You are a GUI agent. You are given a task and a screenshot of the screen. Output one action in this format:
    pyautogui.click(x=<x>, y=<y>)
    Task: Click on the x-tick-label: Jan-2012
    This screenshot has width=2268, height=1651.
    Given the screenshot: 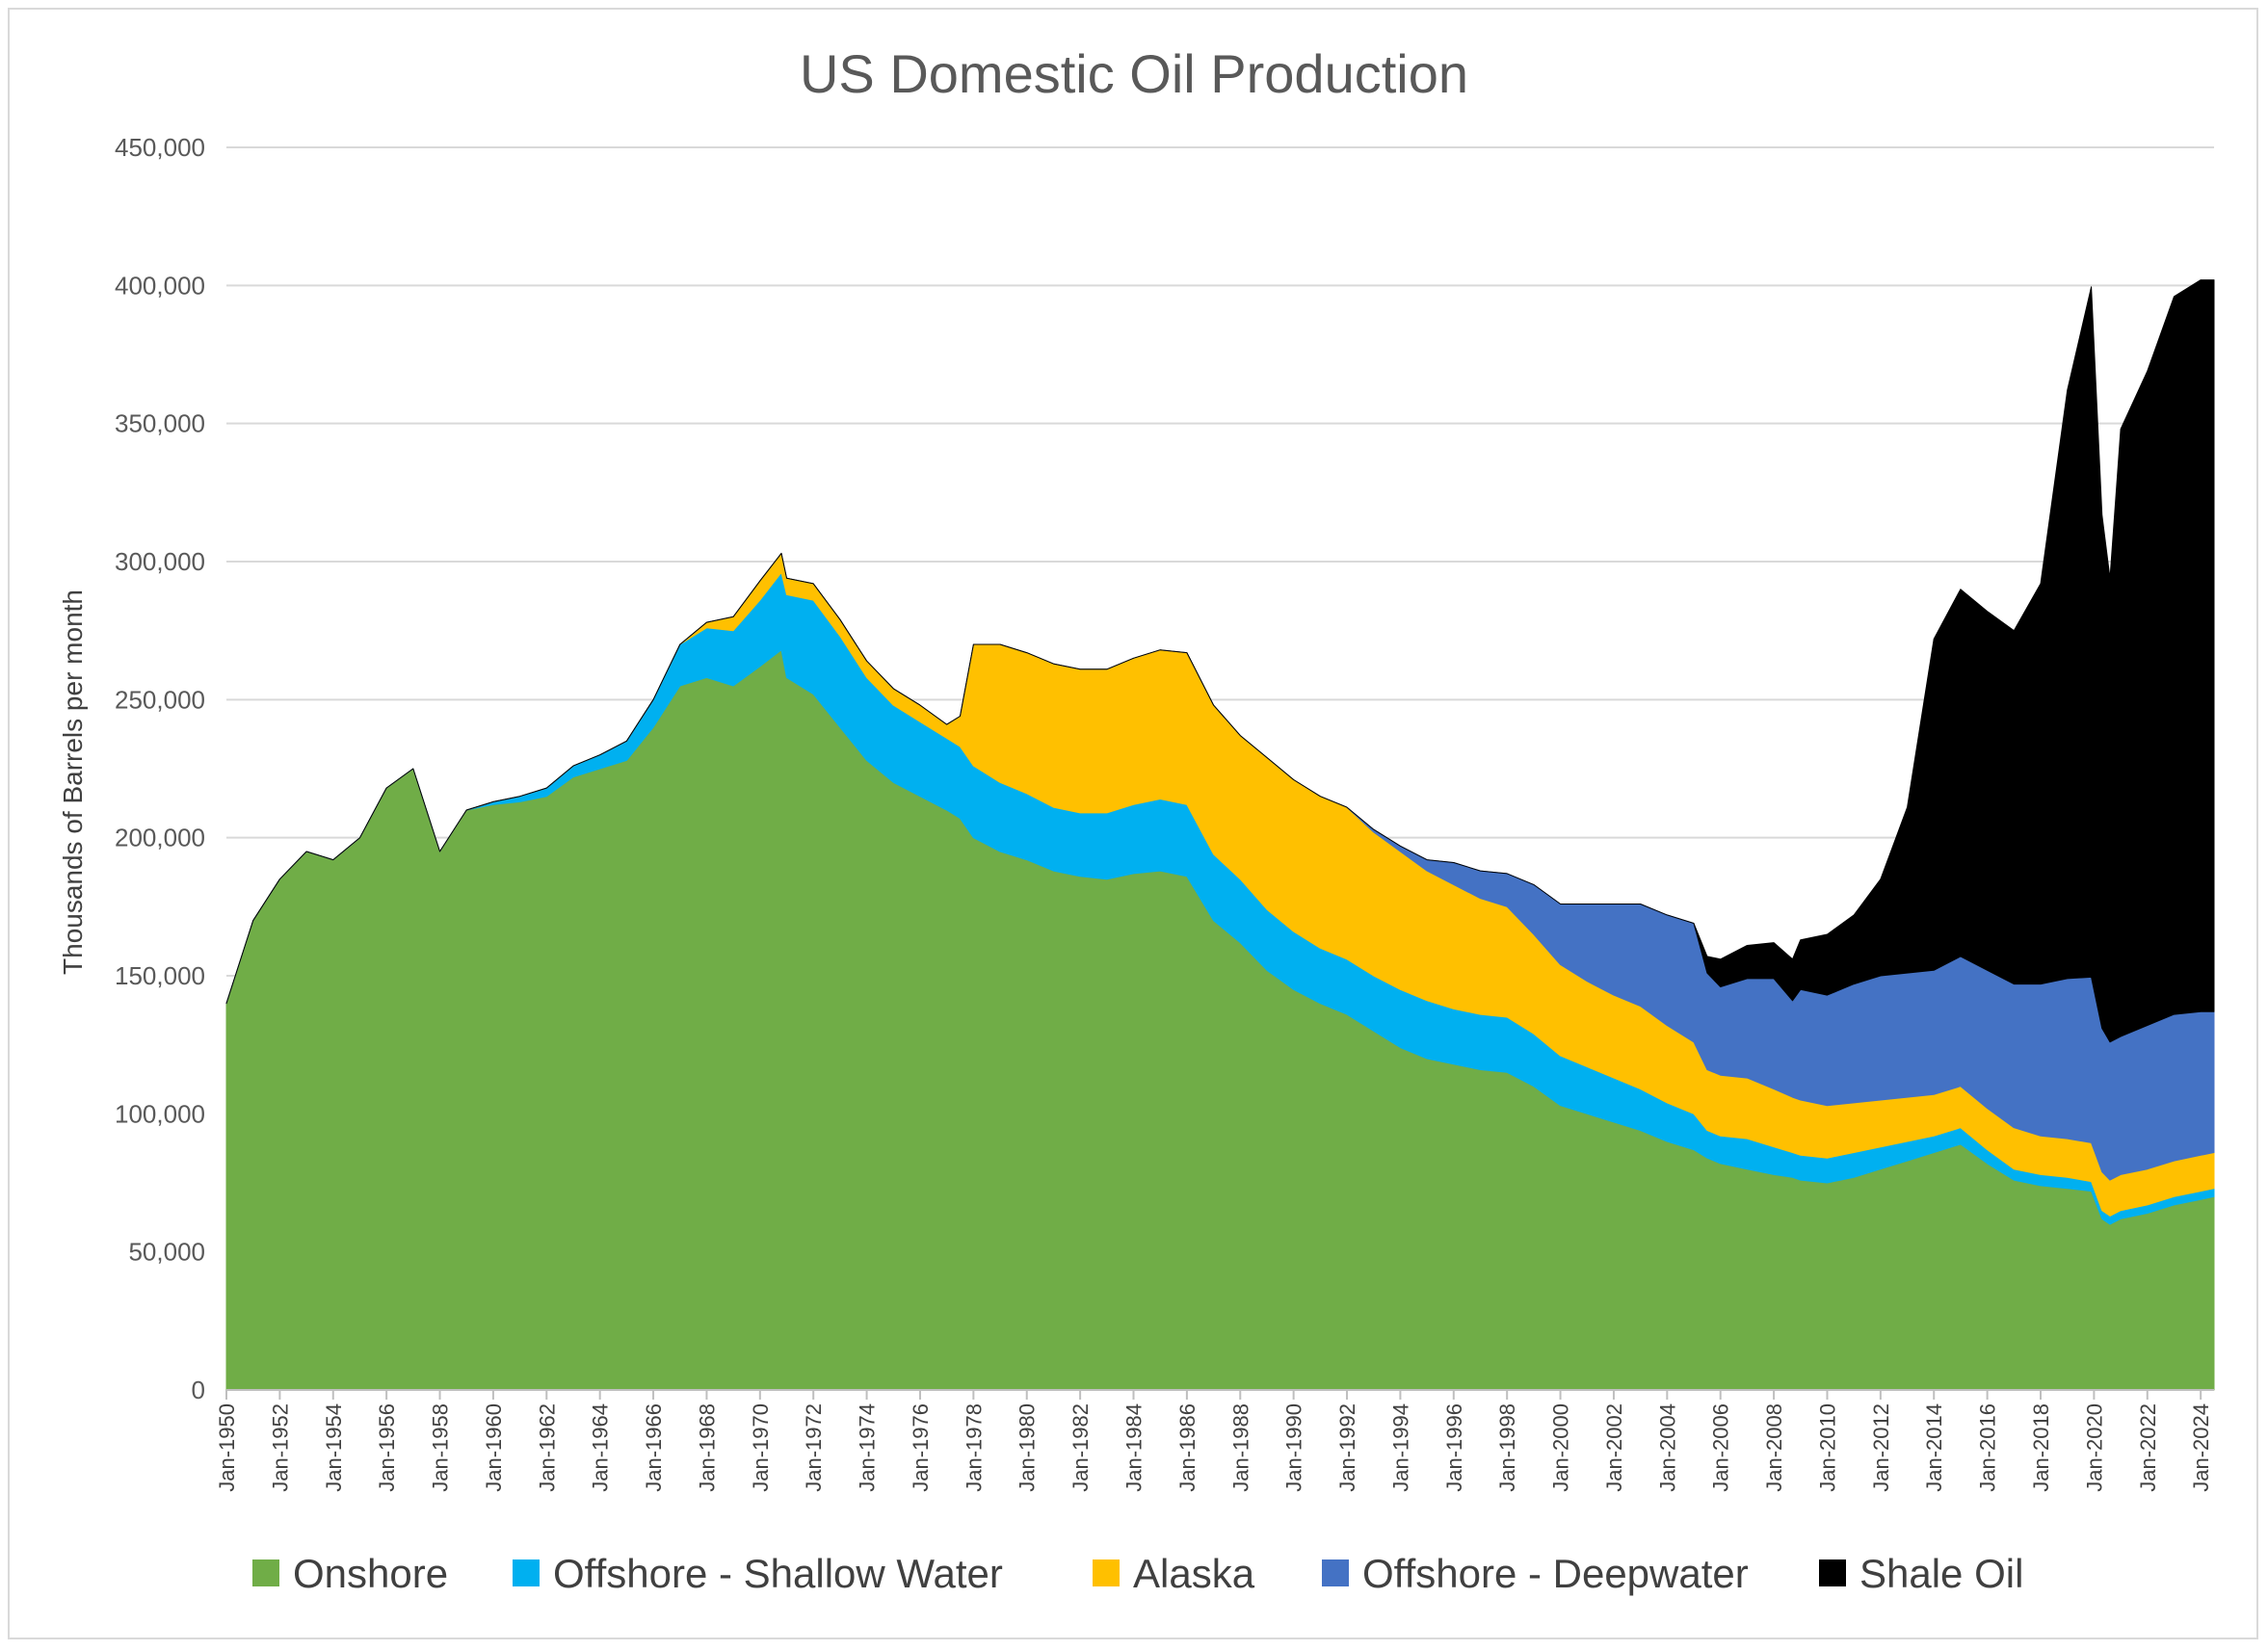 What is the action you would take?
    pyautogui.click(x=1881, y=1447)
    